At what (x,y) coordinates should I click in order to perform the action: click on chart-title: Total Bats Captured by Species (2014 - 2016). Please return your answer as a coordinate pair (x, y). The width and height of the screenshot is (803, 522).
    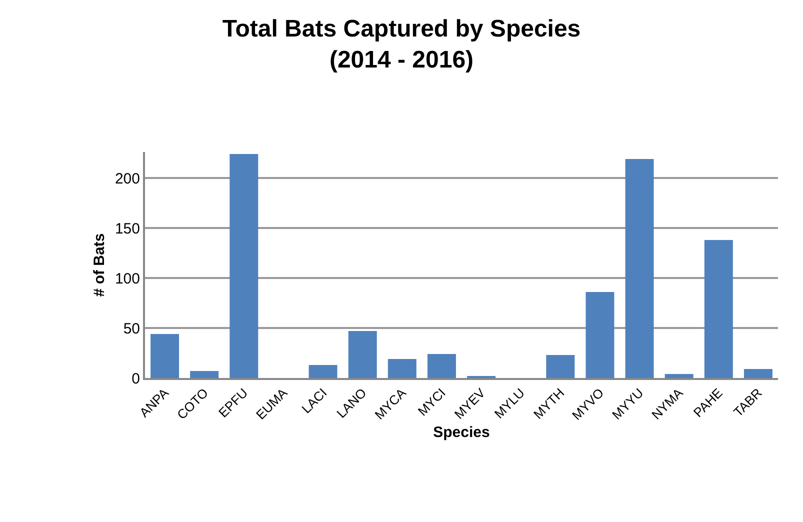
    Looking at the image, I should click on (401, 45).